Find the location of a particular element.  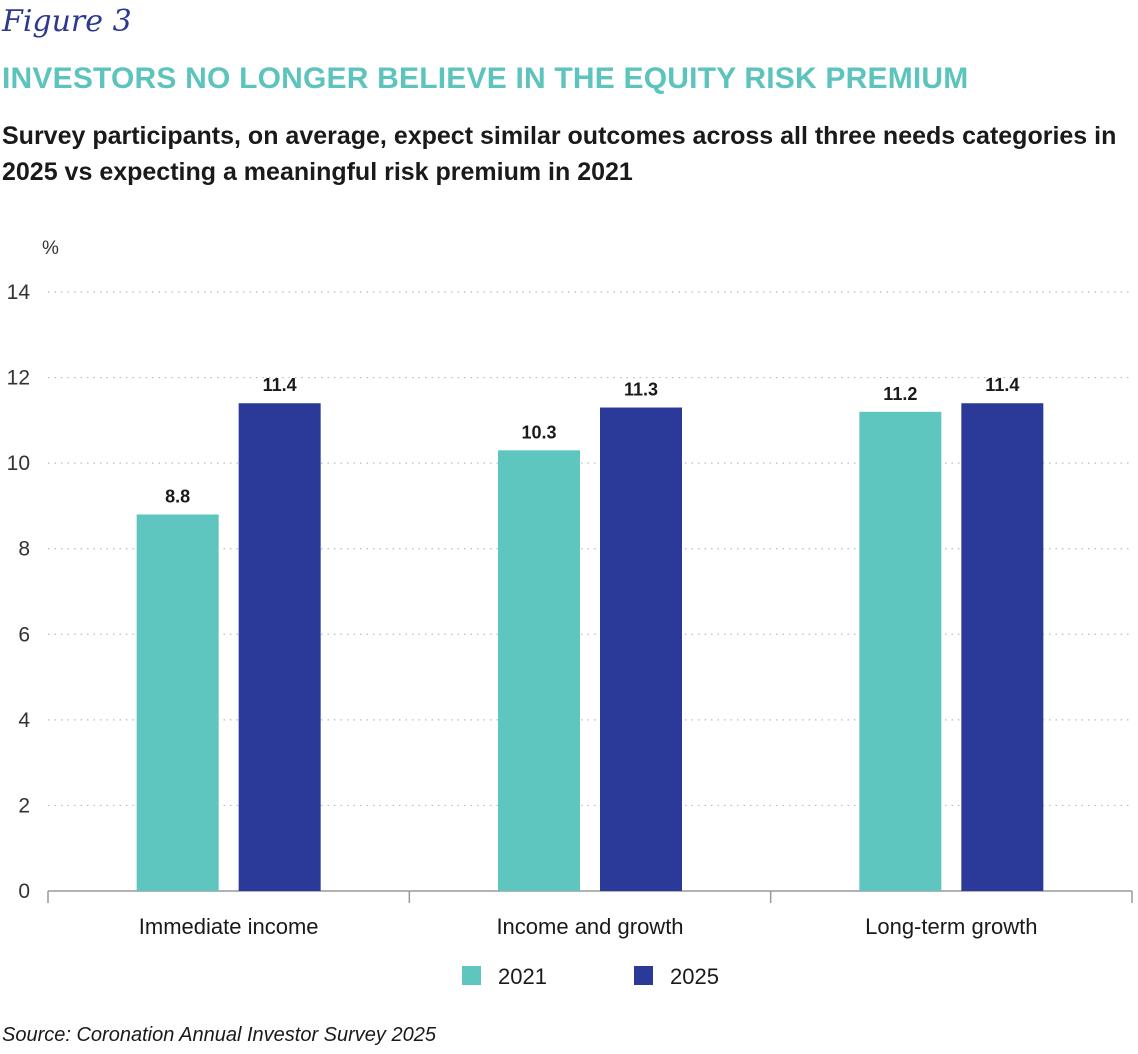

legend-label-2025: 2025 is located at coordinates (694, 976).